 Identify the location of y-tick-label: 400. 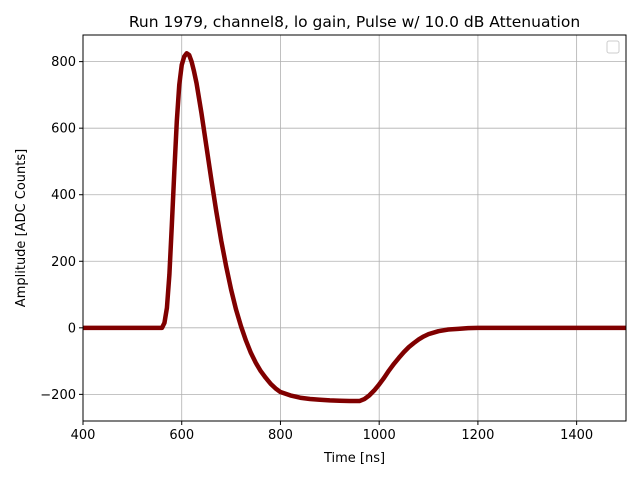
(63, 195).